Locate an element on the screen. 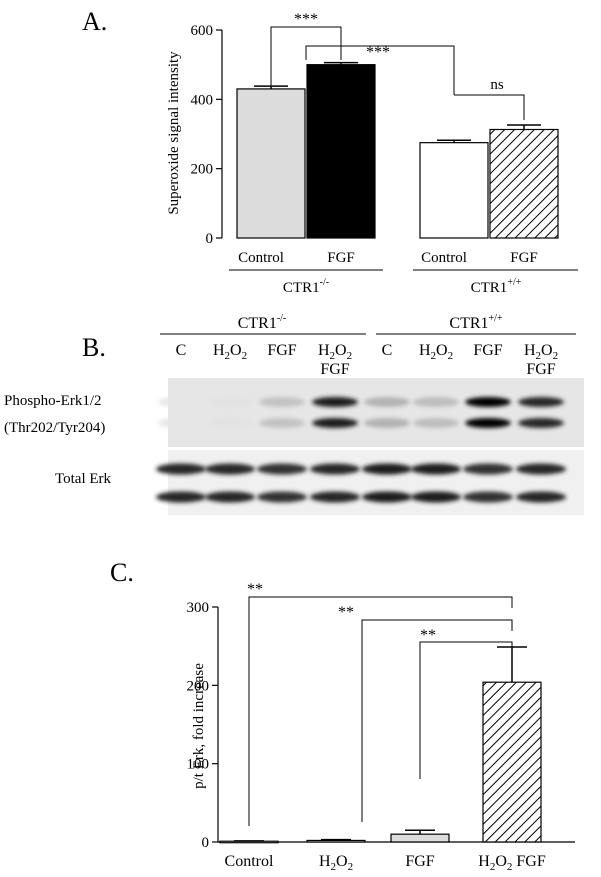 The width and height of the screenshot is (601, 877). panel-c-x-labels: Control H2O2 FGF H2O2 FGF is located at coordinates (385, 863).